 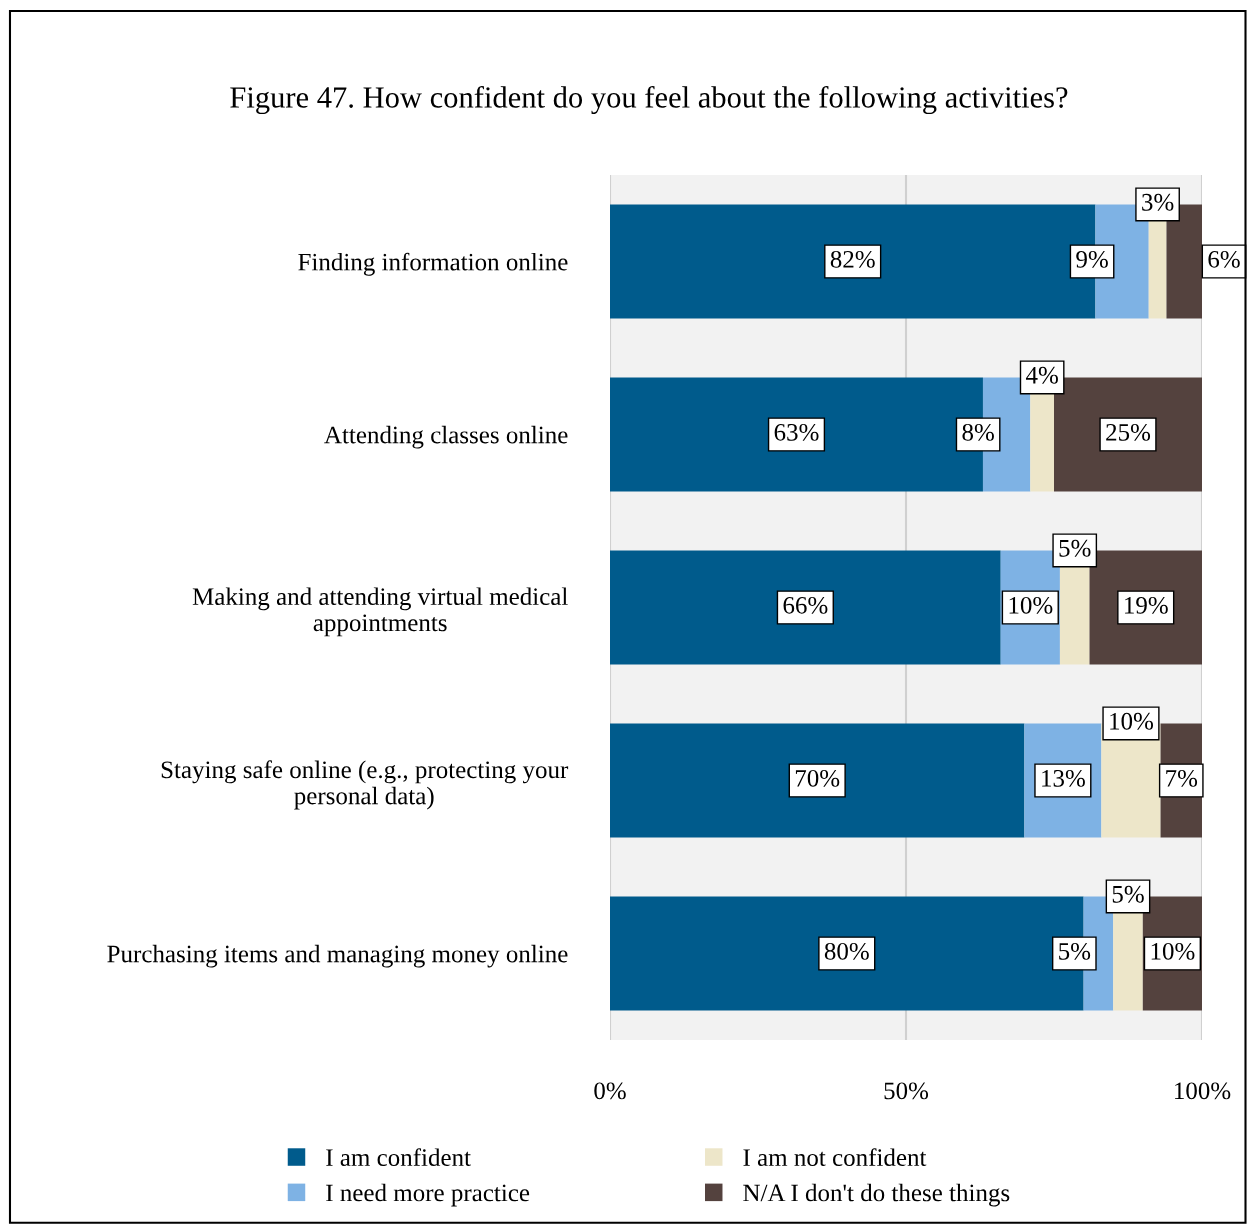 What do you see at coordinates (978, 432) in the screenshot?
I see `data-label: 8%` at bounding box center [978, 432].